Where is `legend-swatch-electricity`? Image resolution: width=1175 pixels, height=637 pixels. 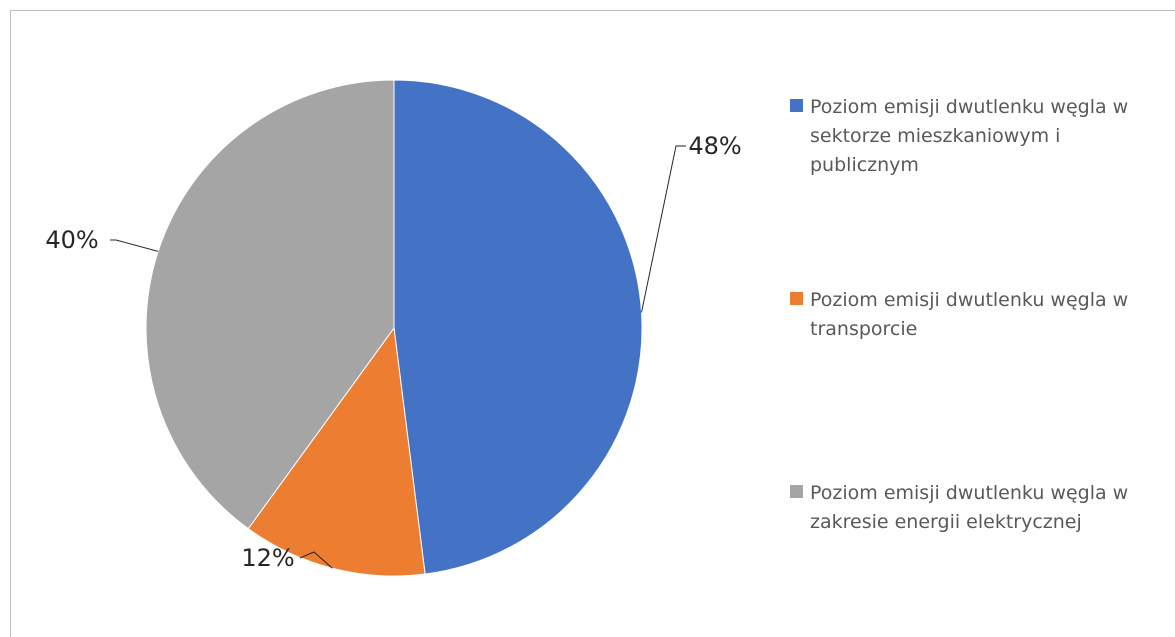 legend-swatch-electricity is located at coordinates (796, 491).